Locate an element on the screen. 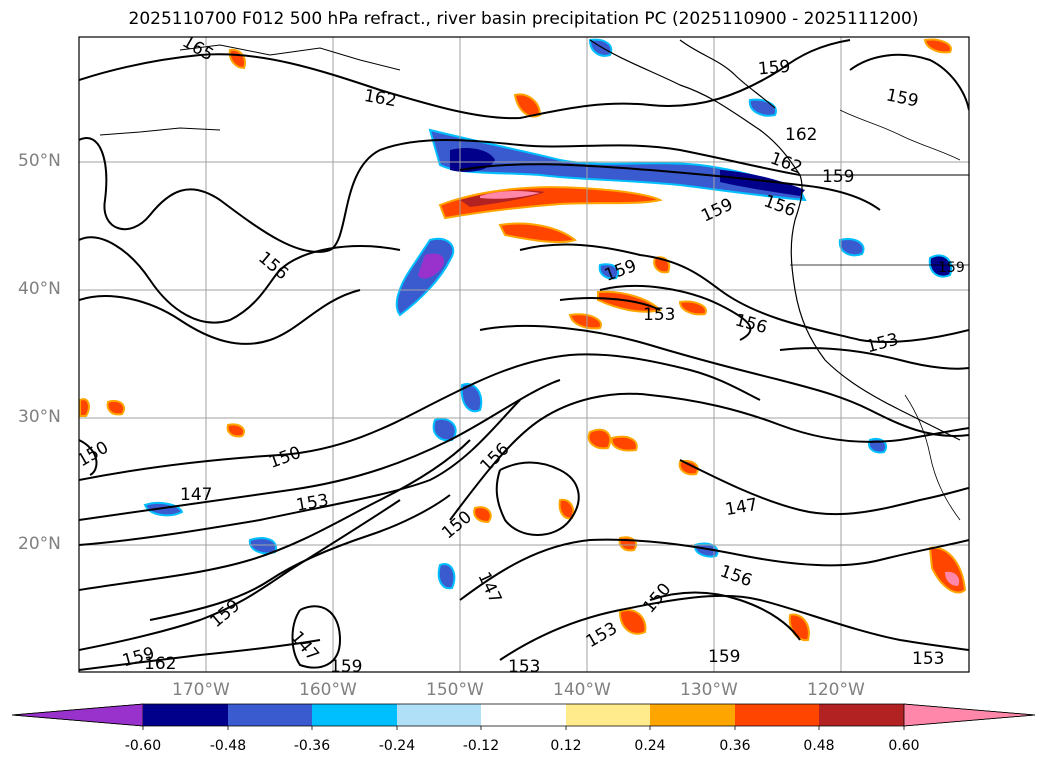 The width and height of the screenshot is (1047, 765). lat-label-20n: 20°N is located at coordinates (39, 544).